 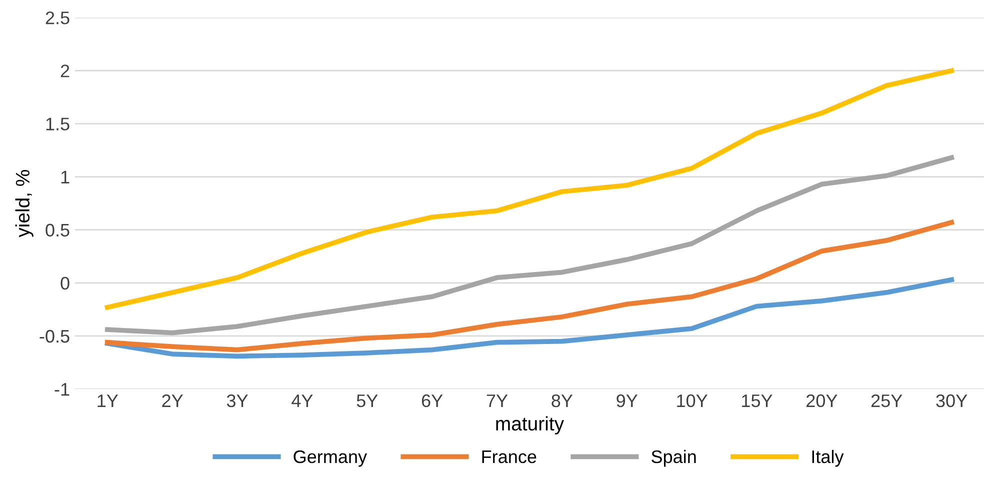 I want to click on x-tick-label: 3Y, so click(x=237, y=401).